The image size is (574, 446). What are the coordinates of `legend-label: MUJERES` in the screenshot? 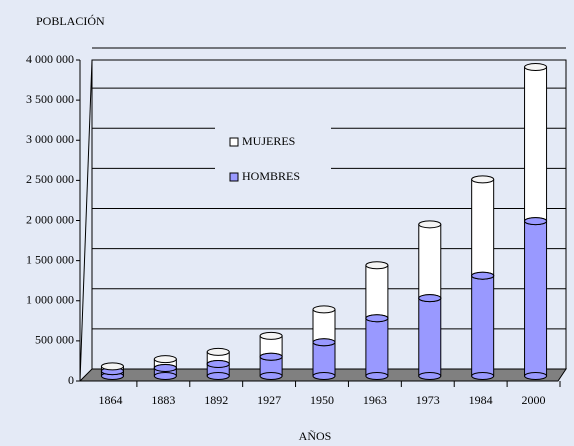 It's located at (268, 141).